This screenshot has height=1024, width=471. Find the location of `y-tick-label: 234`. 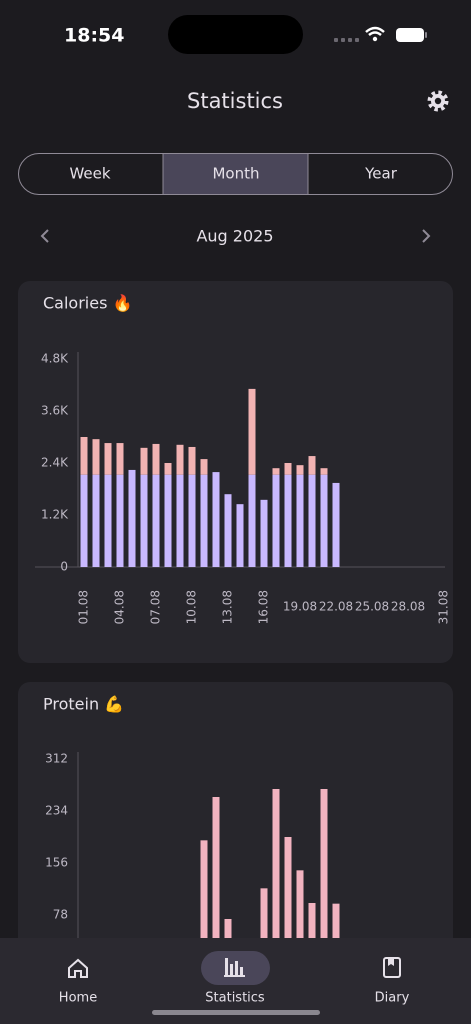

y-tick-label: 234 is located at coordinates (56, 811).